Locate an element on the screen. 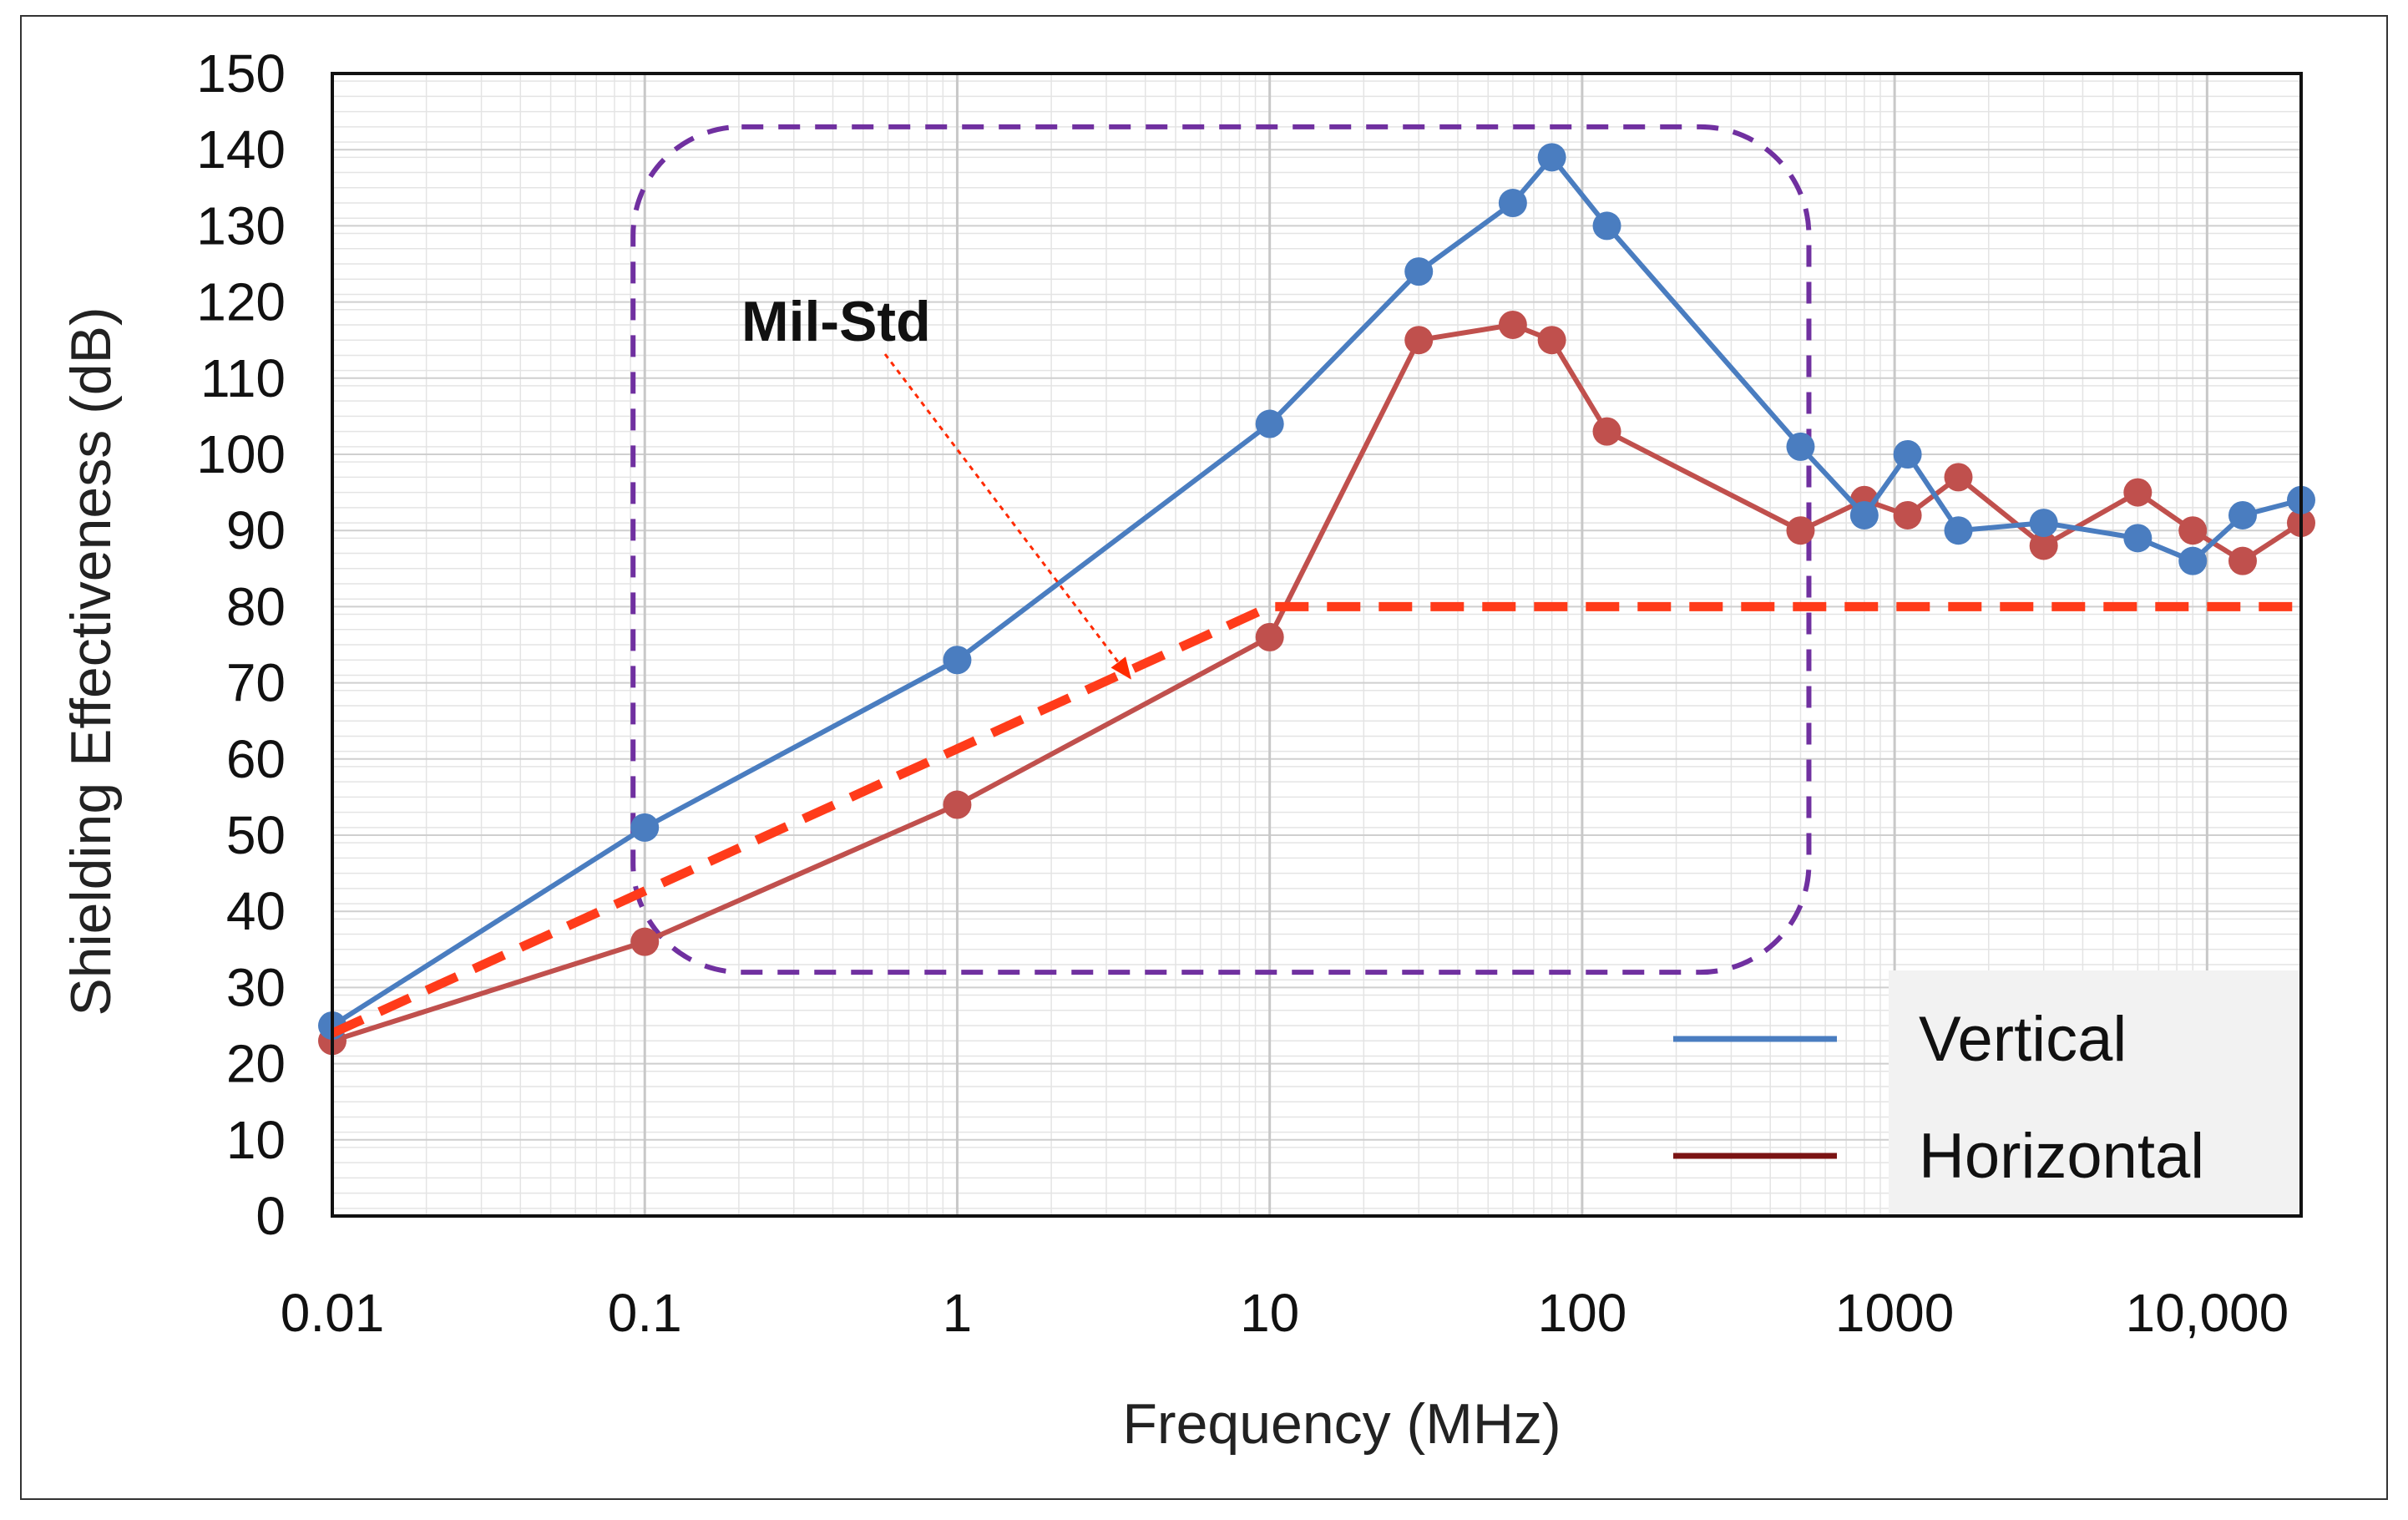 The width and height of the screenshot is (2408, 1520). y-tick-label: 70 is located at coordinates (256, 683).